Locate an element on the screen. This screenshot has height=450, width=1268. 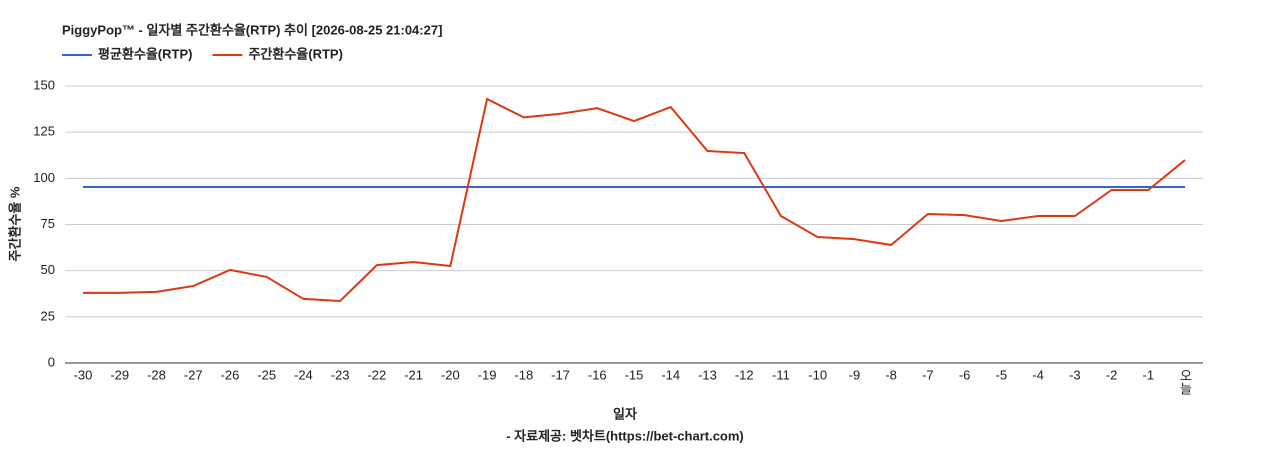
x-tick-label: -29 is located at coordinates (119, 374).